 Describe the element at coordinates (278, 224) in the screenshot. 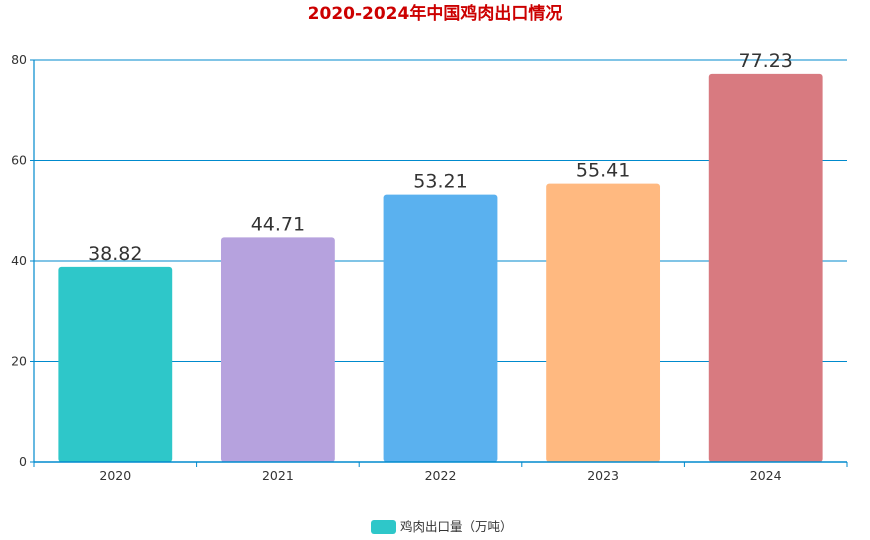

I see `data-label-2021: 44.71` at that location.